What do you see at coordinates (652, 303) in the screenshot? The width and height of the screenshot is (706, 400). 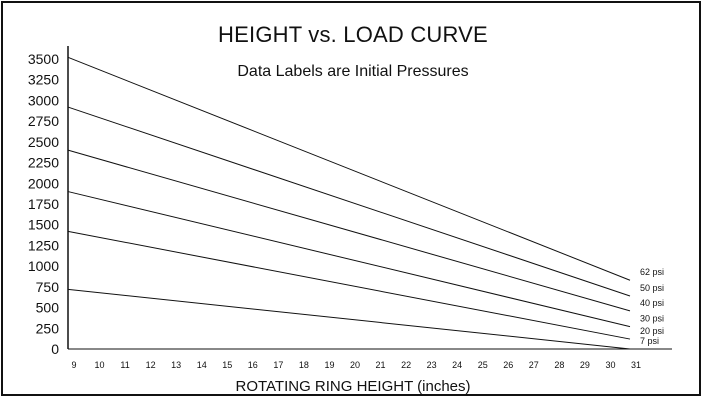 I see `series-data-label: 40 psi` at bounding box center [652, 303].